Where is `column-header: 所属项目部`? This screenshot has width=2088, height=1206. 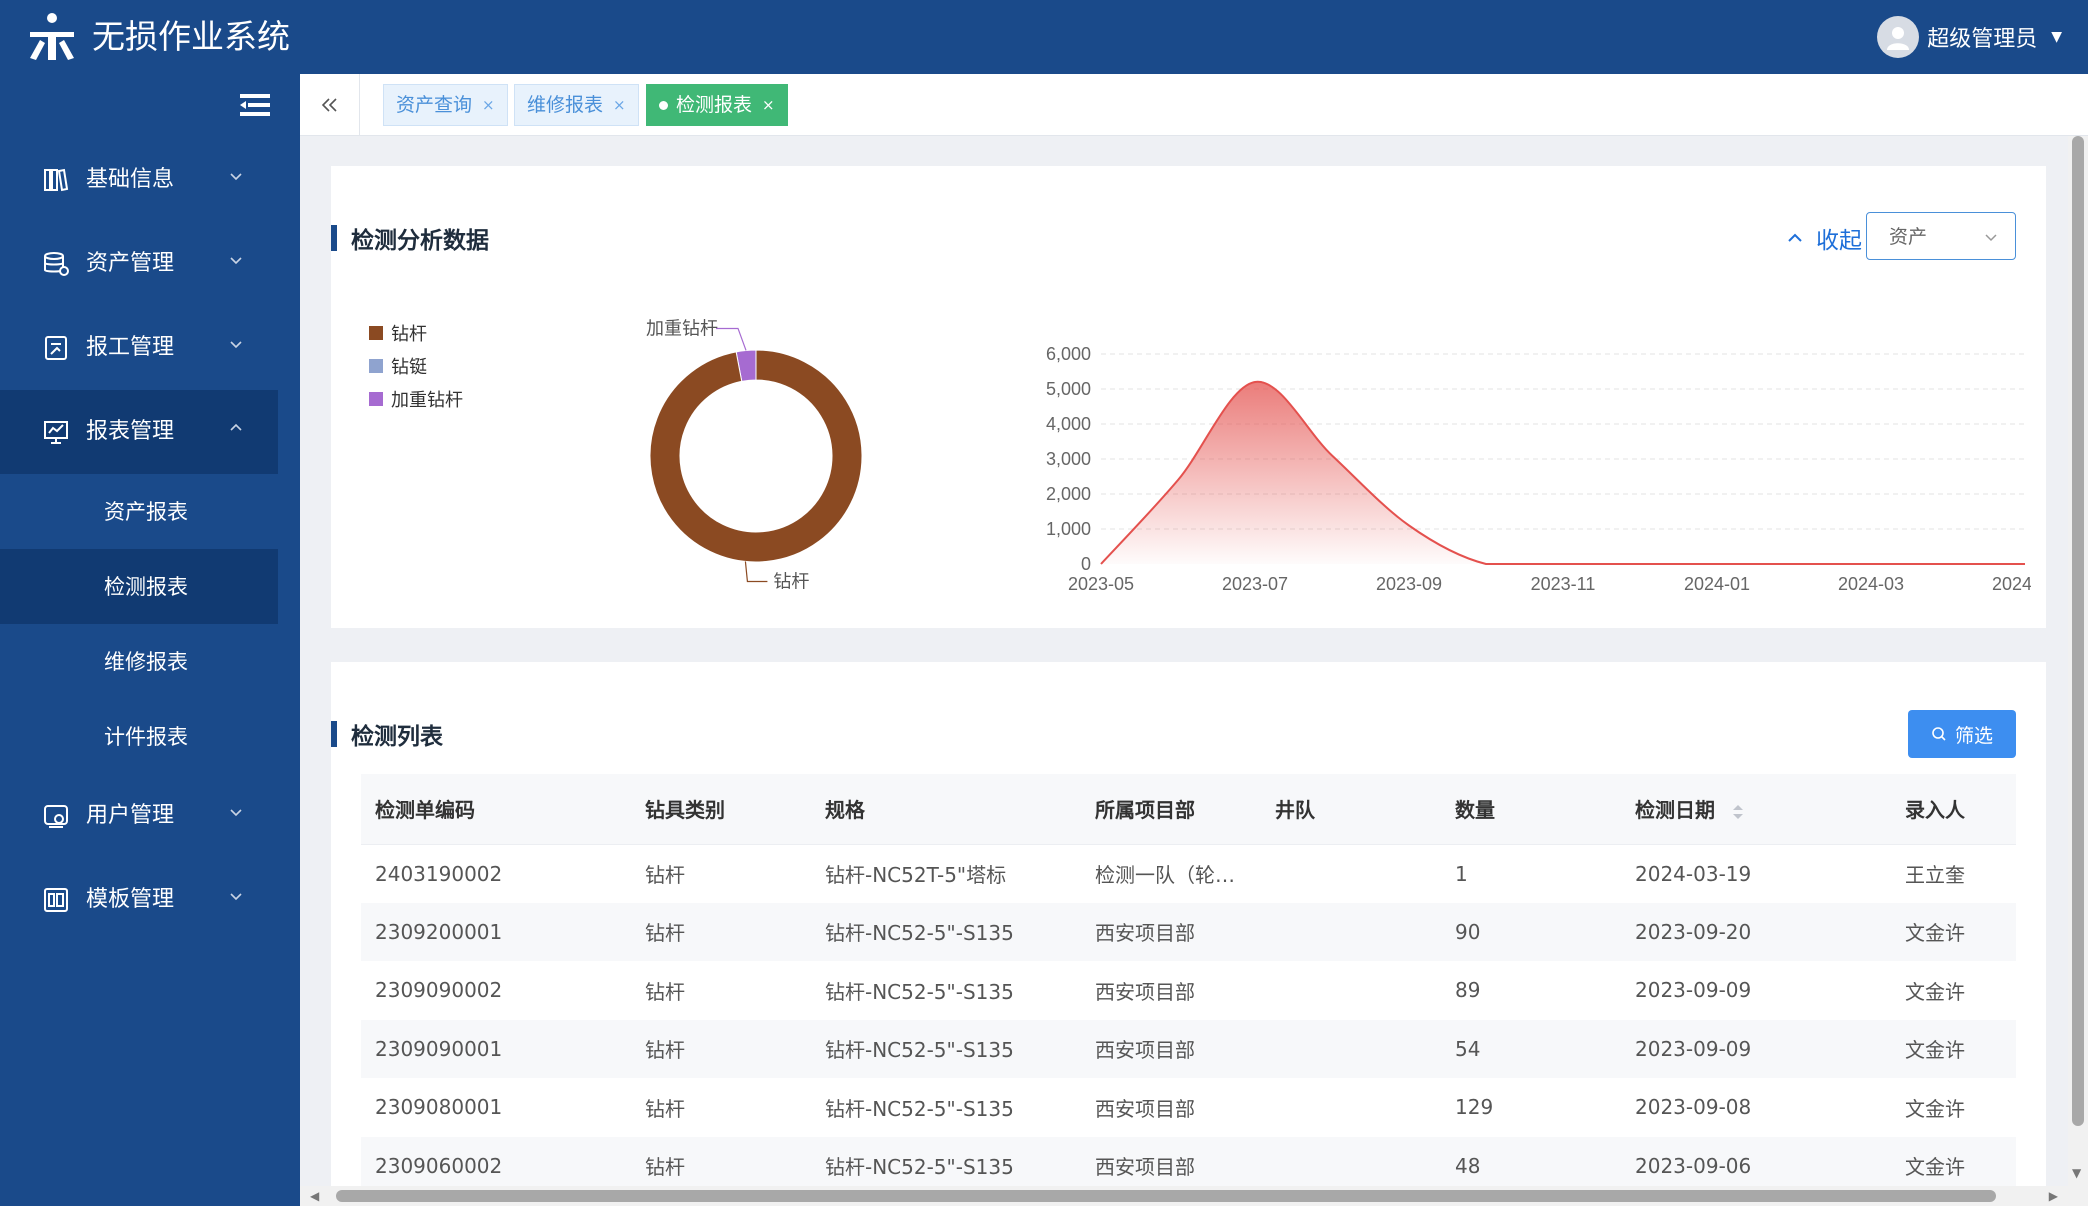
column-header: 所属项目部 is located at coordinates (1171, 809).